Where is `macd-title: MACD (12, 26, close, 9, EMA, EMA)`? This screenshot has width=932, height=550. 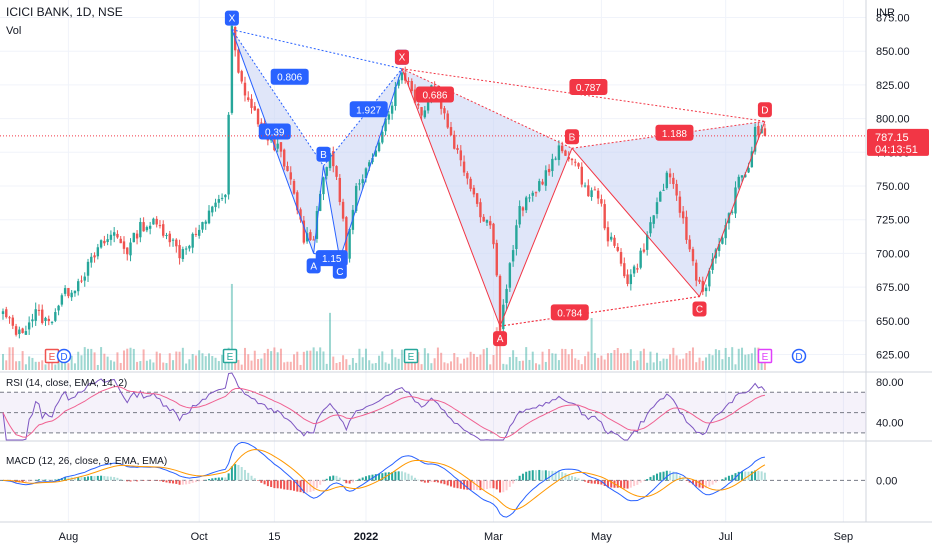
macd-title: MACD (12, 26, close, 9, EMA, EMA) is located at coordinates (86, 461).